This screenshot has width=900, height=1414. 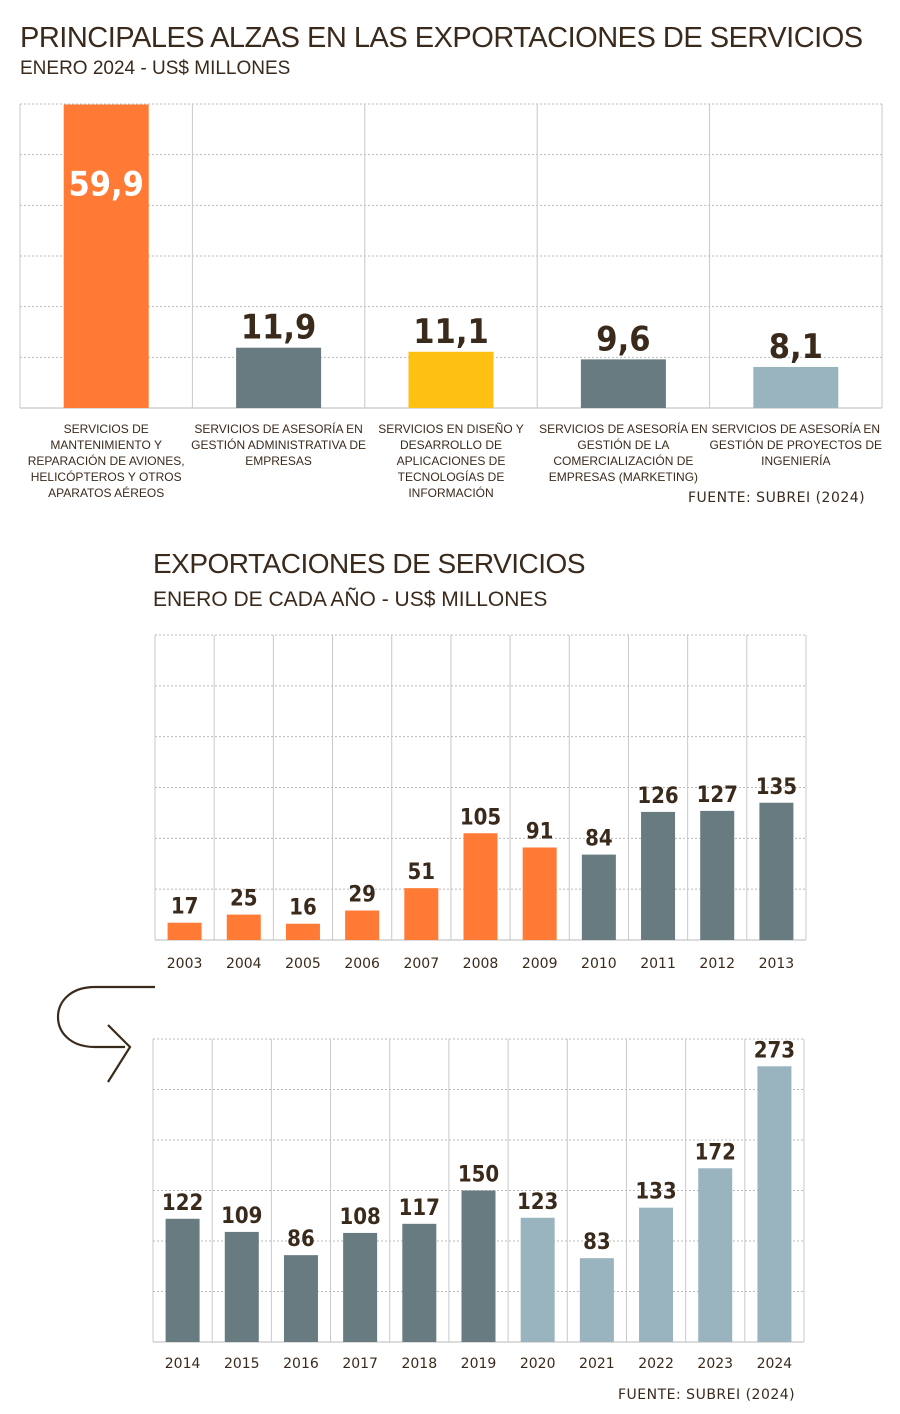 I want to click on value-label: 59,9, so click(x=105, y=185).